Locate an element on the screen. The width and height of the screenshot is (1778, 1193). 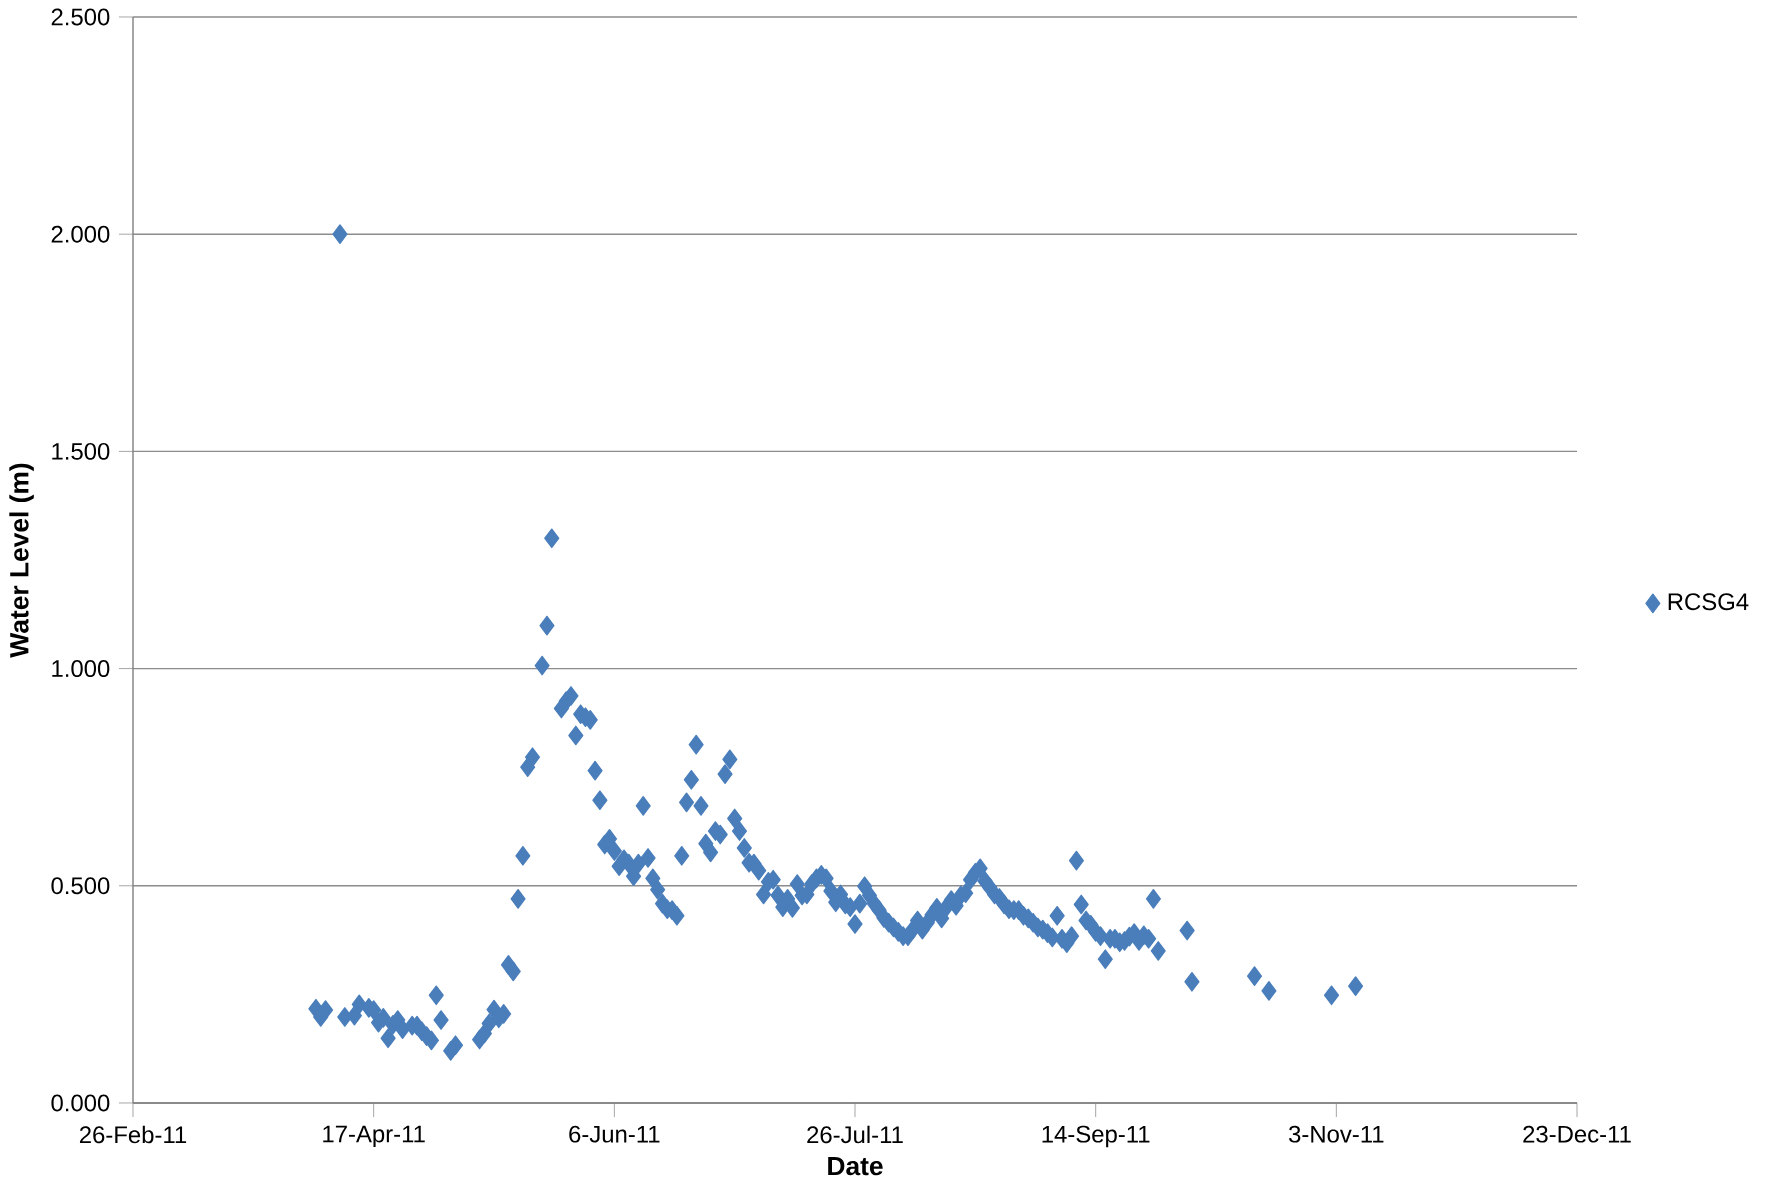
y-tick-label: 1.000 is located at coordinates (81, 669).